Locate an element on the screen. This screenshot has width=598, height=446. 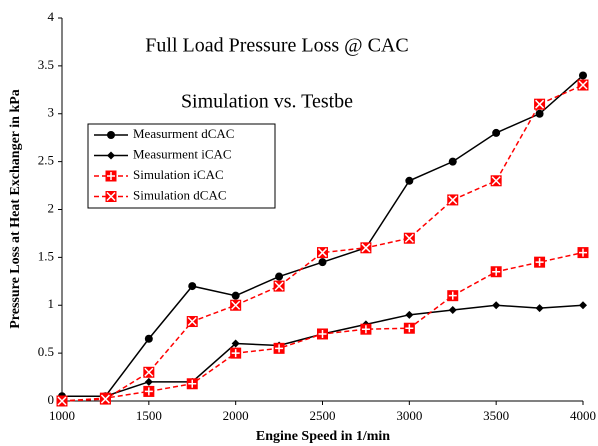
annotation: Full Load Pressure Loss @ CAC is located at coordinates (276, 46).